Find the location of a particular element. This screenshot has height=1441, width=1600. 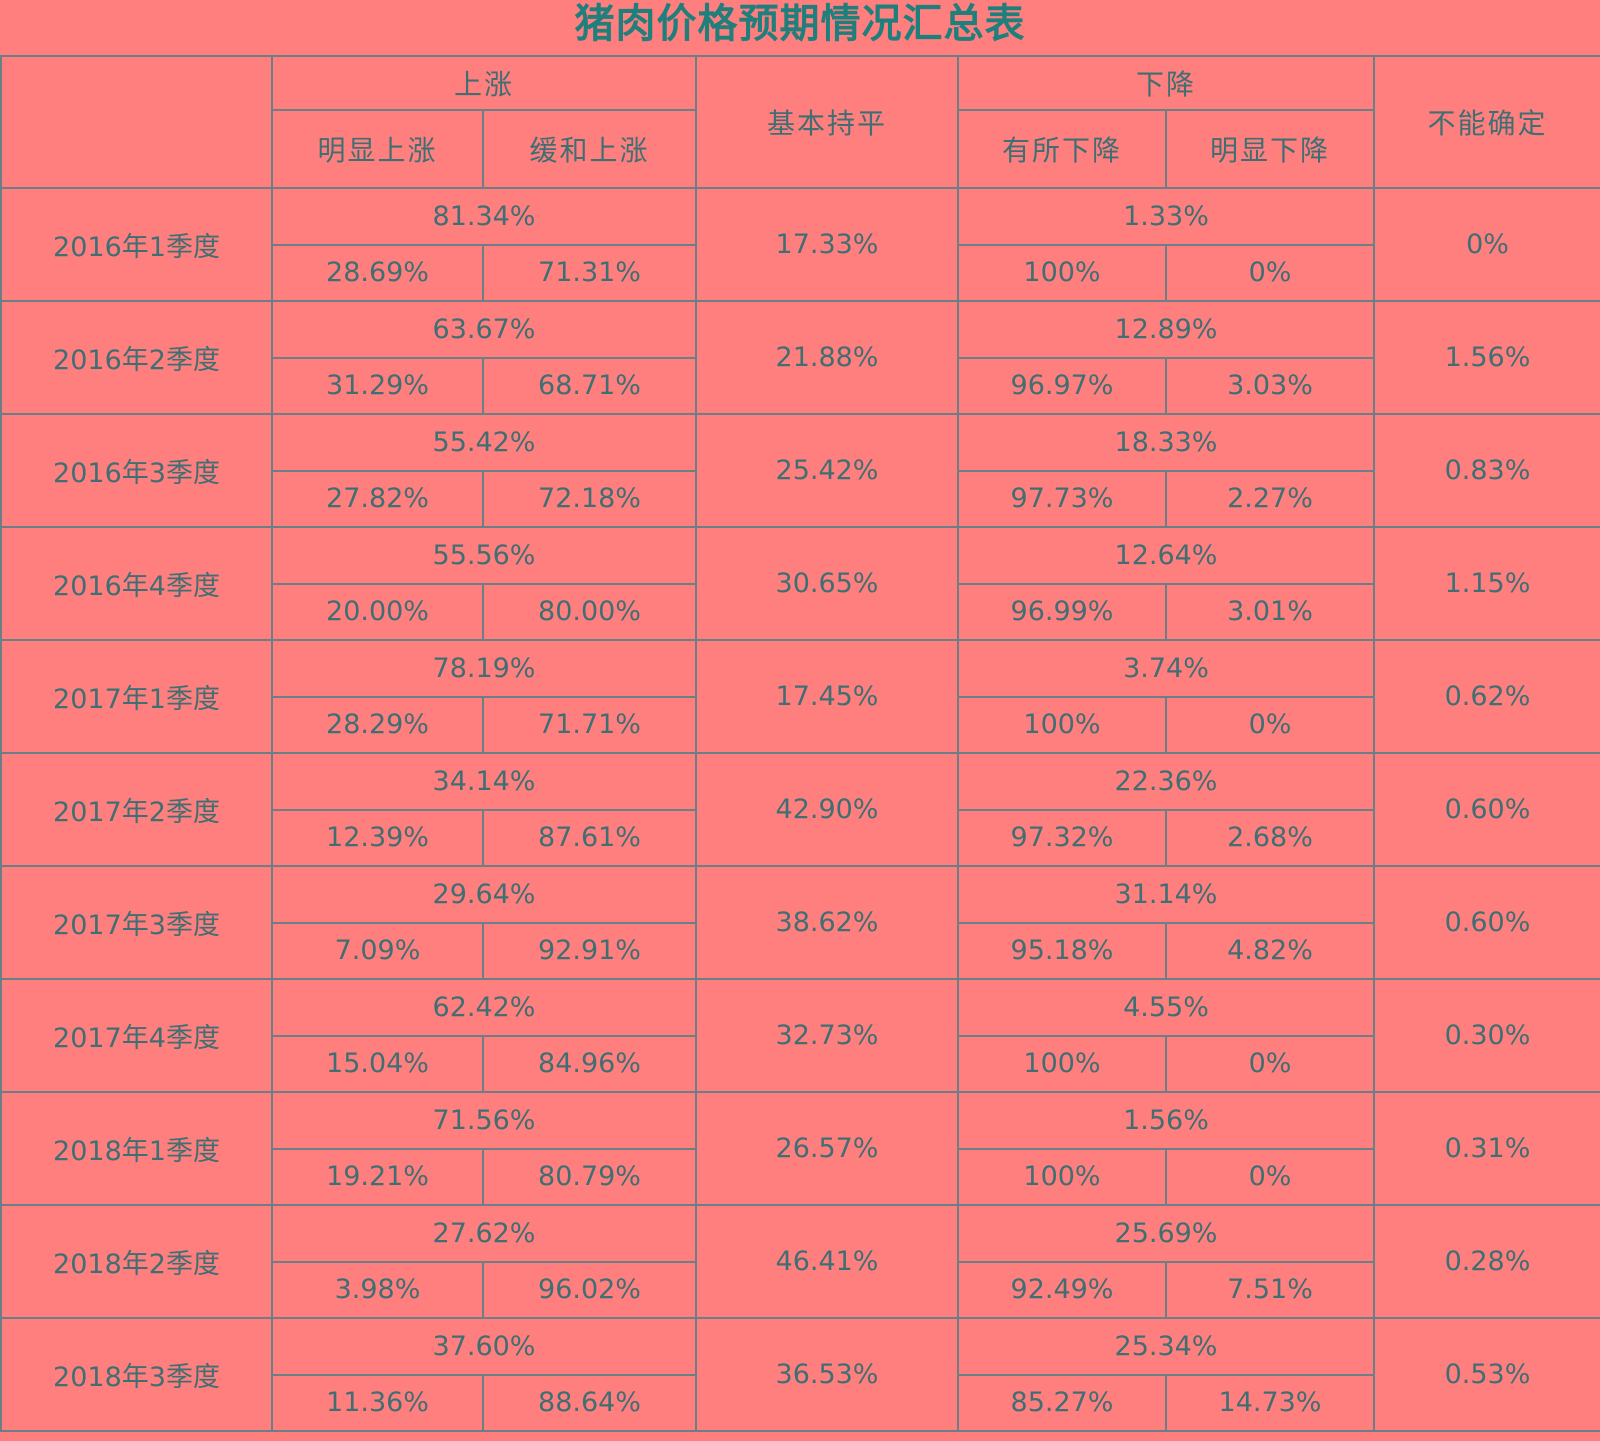

cell-rise-mild: 84.96% is located at coordinates (590, 1064).